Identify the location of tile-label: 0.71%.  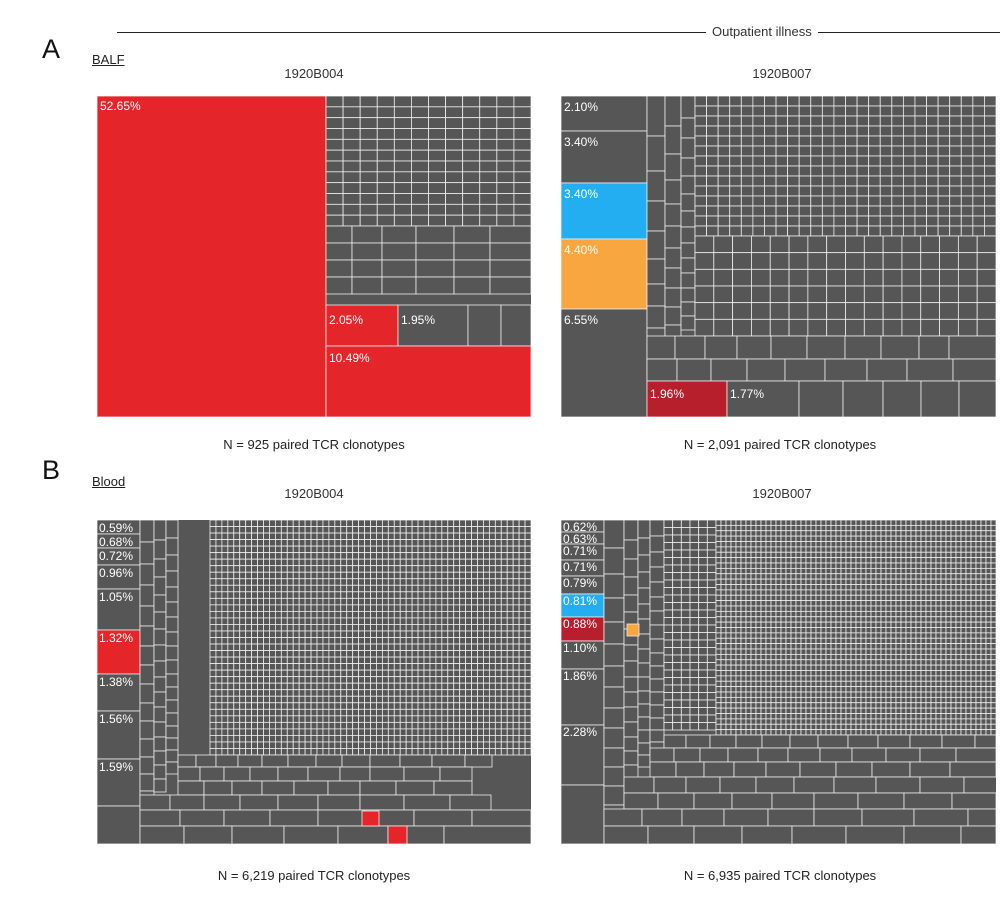
(580, 567).